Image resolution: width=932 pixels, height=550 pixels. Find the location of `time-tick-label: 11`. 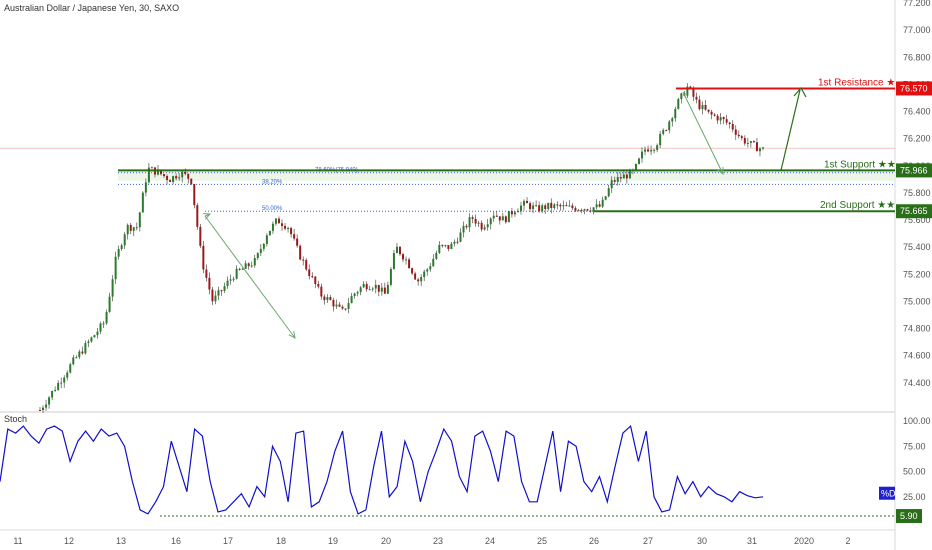

time-tick-label: 11 is located at coordinates (17, 541).